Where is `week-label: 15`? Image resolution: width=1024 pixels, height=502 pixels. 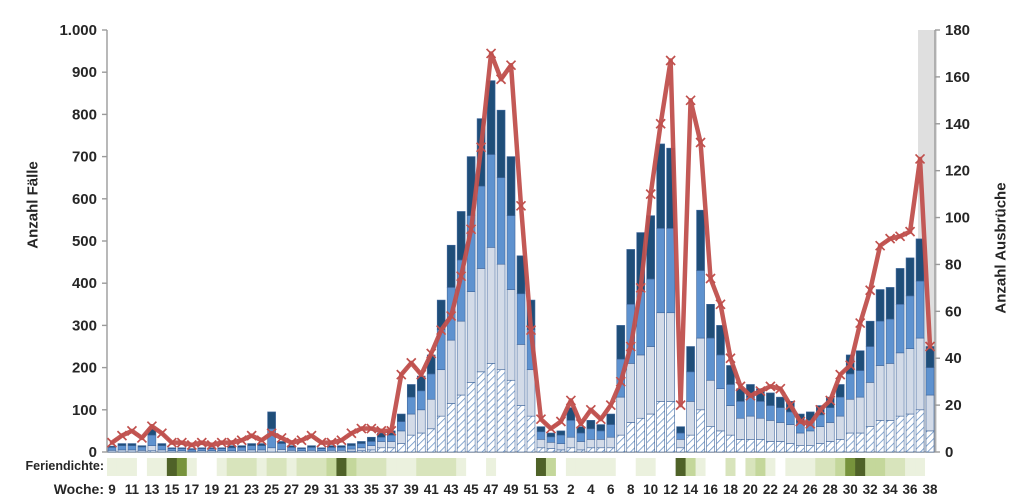 week-label: 15 is located at coordinates (172, 489).